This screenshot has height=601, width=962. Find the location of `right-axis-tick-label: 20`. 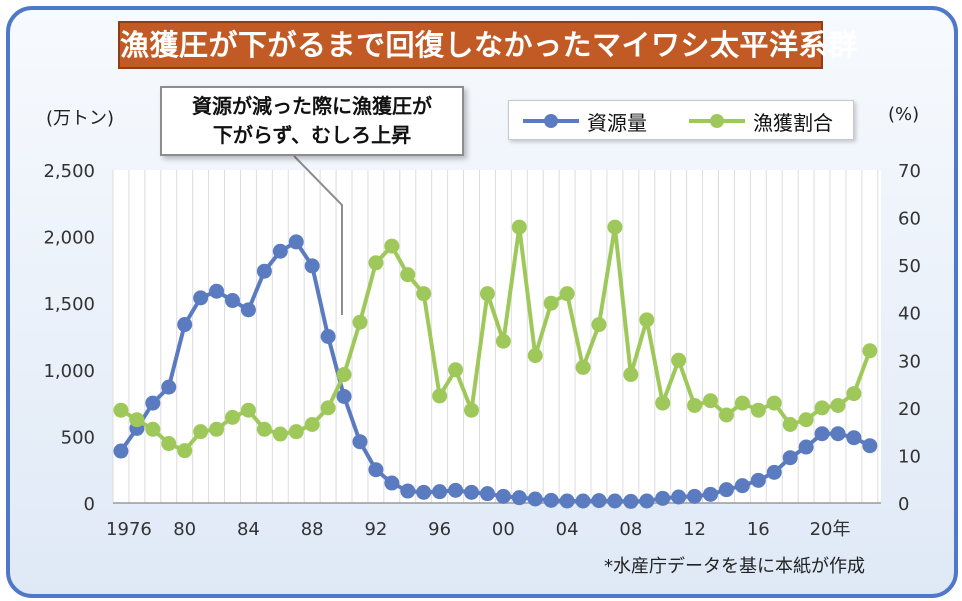

right-axis-tick-label: 20 is located at coordinates (909, 409).